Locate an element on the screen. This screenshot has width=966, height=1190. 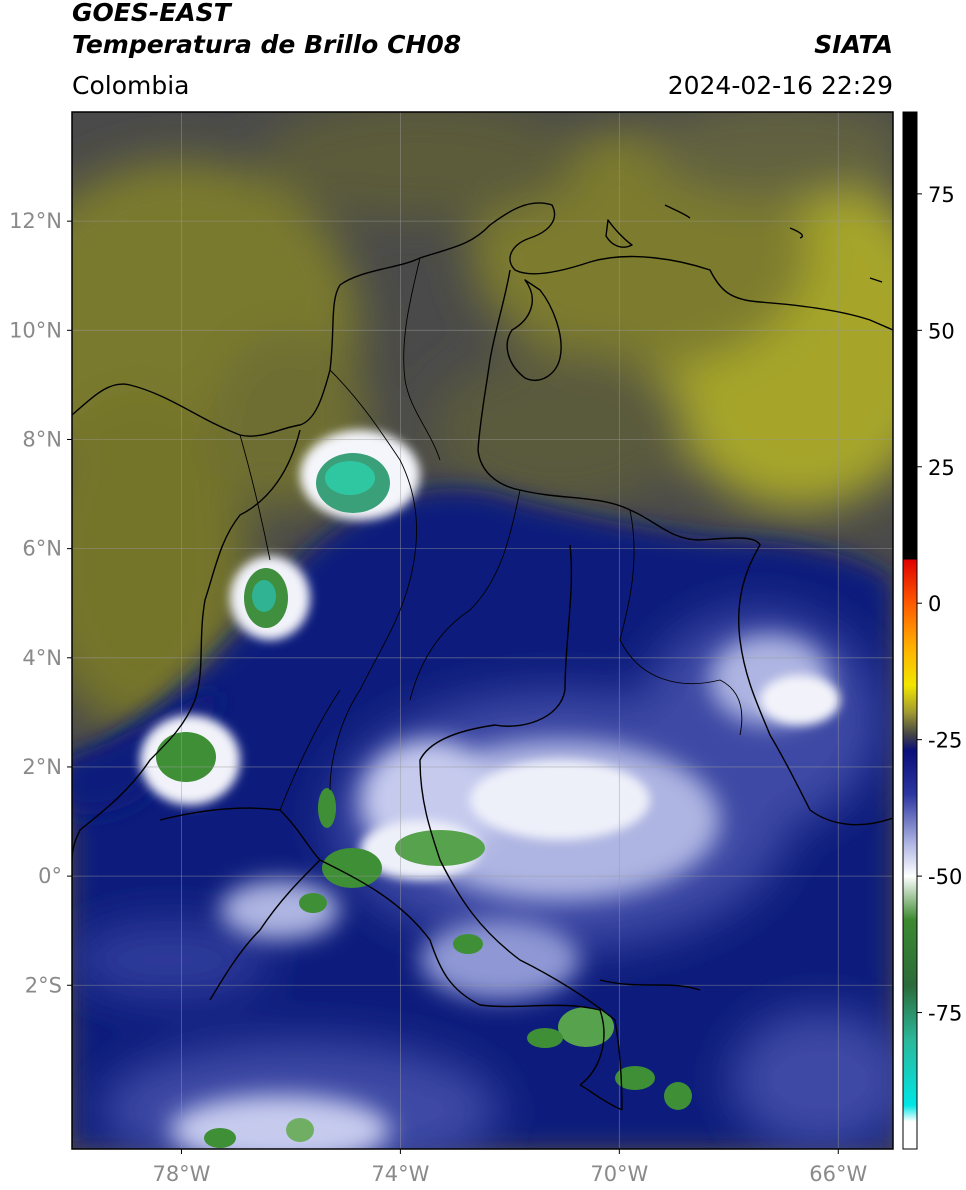
latitude-tick-labels: 12°N 10°N 8°N 6°N 4°N 2°N 0° 2°S is located at coordinates (40, 603).